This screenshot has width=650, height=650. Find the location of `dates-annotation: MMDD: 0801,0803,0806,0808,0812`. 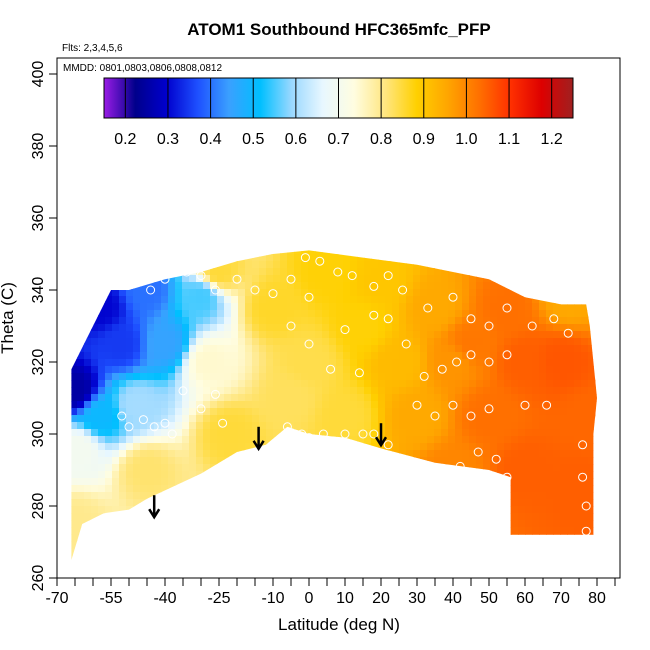

dates-annotation: MMDD: 0801,0803,0806,0808,0812 is located at coordinates (142, 68).